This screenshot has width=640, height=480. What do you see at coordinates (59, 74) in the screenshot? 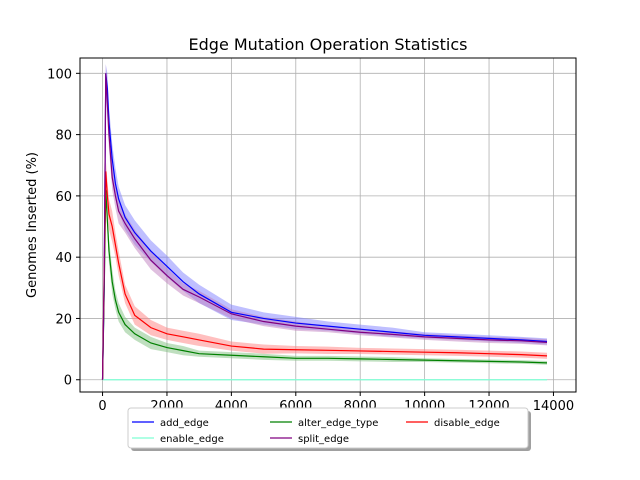
I see `y-tick-label: 100` at bounding box center [59, 74].